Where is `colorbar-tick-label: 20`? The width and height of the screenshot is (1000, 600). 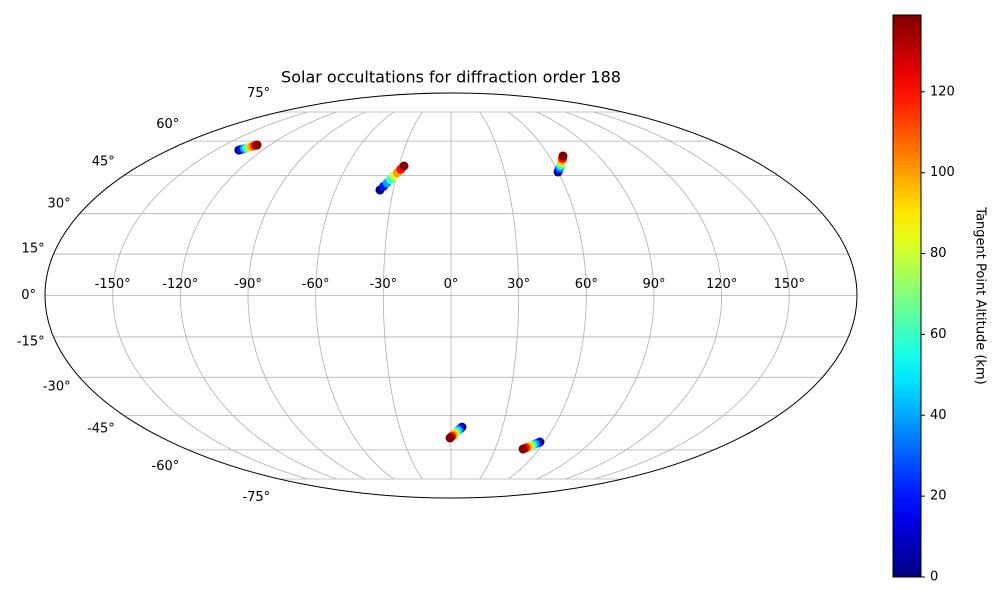
colorbar-tick-label: 20 is located at coordinates (938, 496).